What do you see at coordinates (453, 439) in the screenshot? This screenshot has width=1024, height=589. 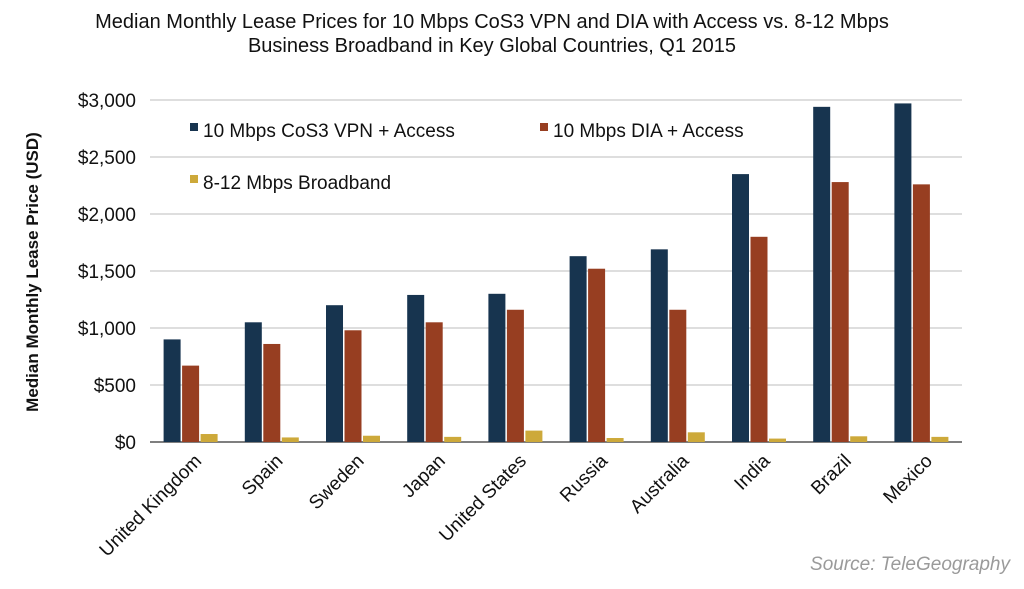 I see `bar-series-3-japan` at bounding box center [453, 439].